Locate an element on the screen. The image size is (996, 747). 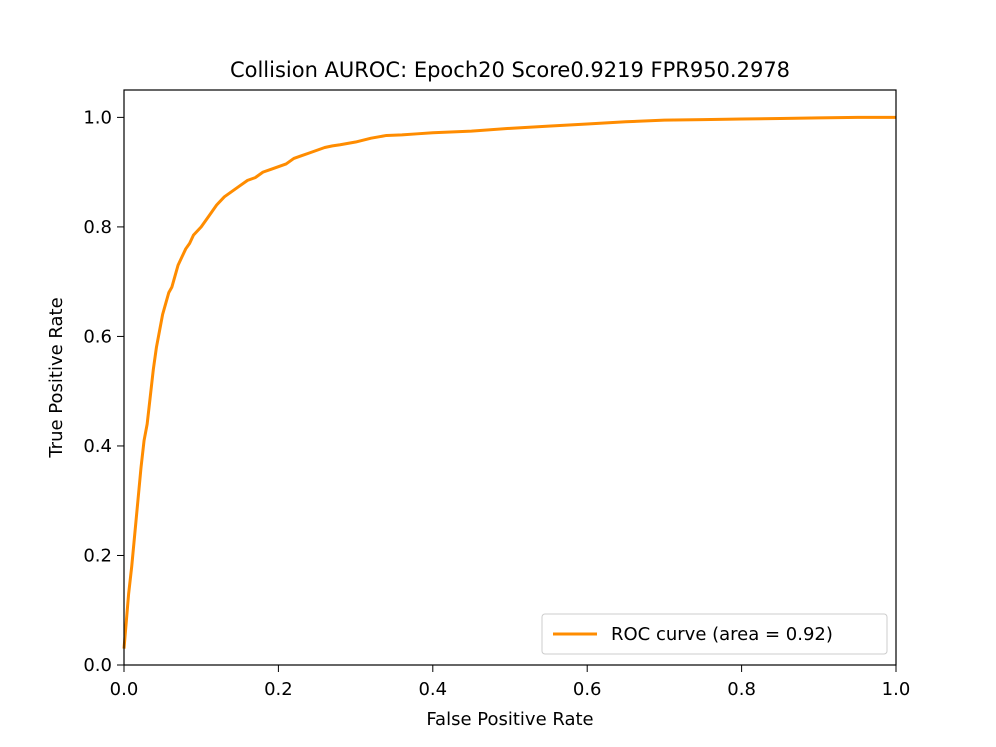
legend-label: ROC curve (area = 0.92) is located at coordinates (722, 634).